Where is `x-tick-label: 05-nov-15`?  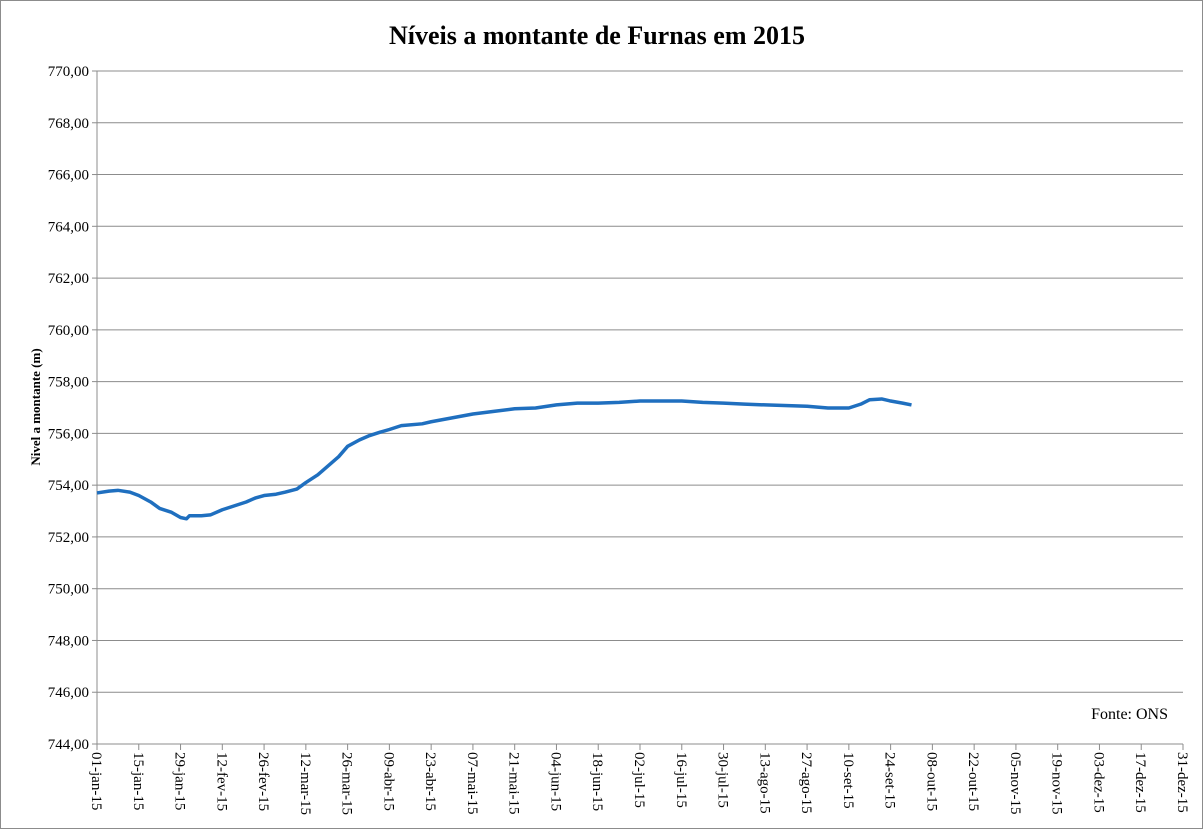 x-tick-label: 05-nov-15 is located at coordinates (1015, 783).